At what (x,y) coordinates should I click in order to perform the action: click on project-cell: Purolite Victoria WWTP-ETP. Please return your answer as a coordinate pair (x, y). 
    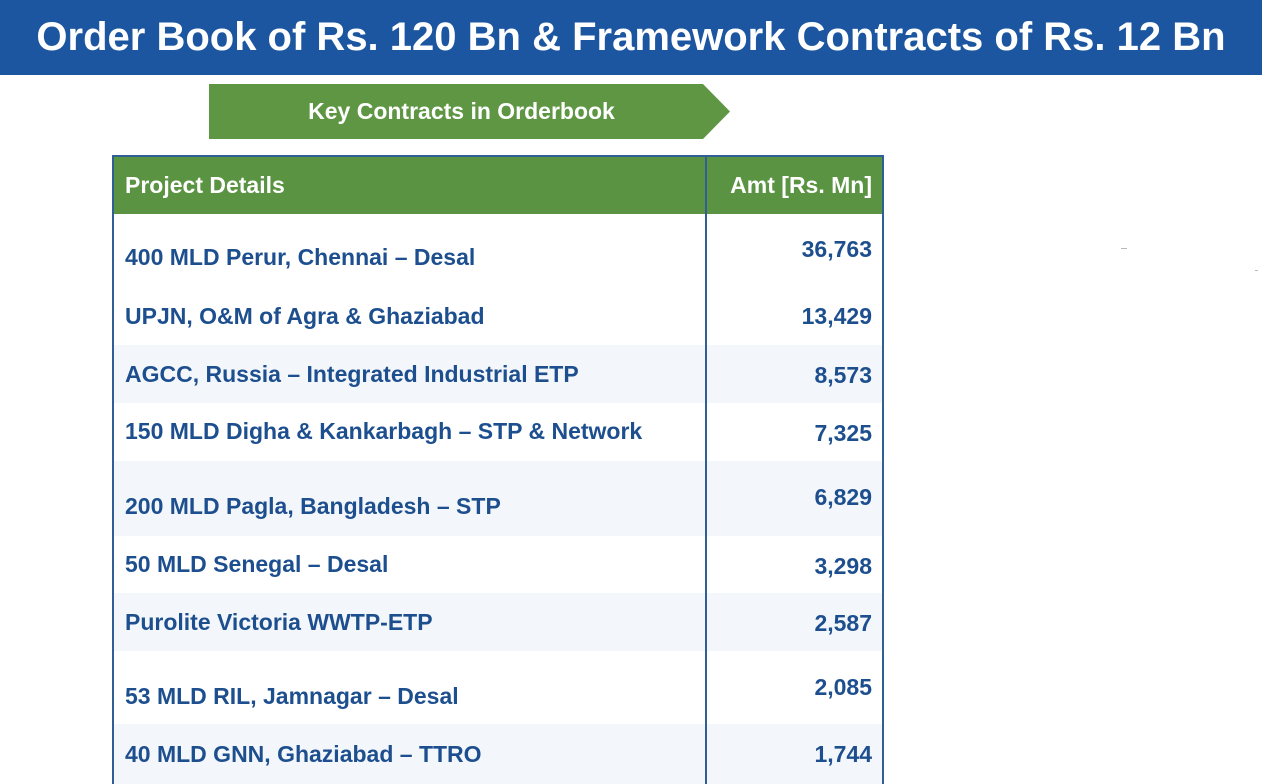
    Looking at the image, I should click on (279, 622).